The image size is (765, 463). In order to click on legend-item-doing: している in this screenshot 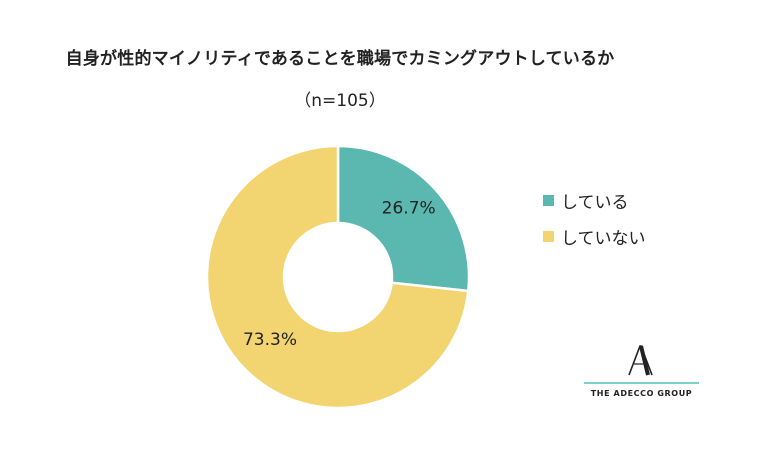, I will do `click(594, 201)`.